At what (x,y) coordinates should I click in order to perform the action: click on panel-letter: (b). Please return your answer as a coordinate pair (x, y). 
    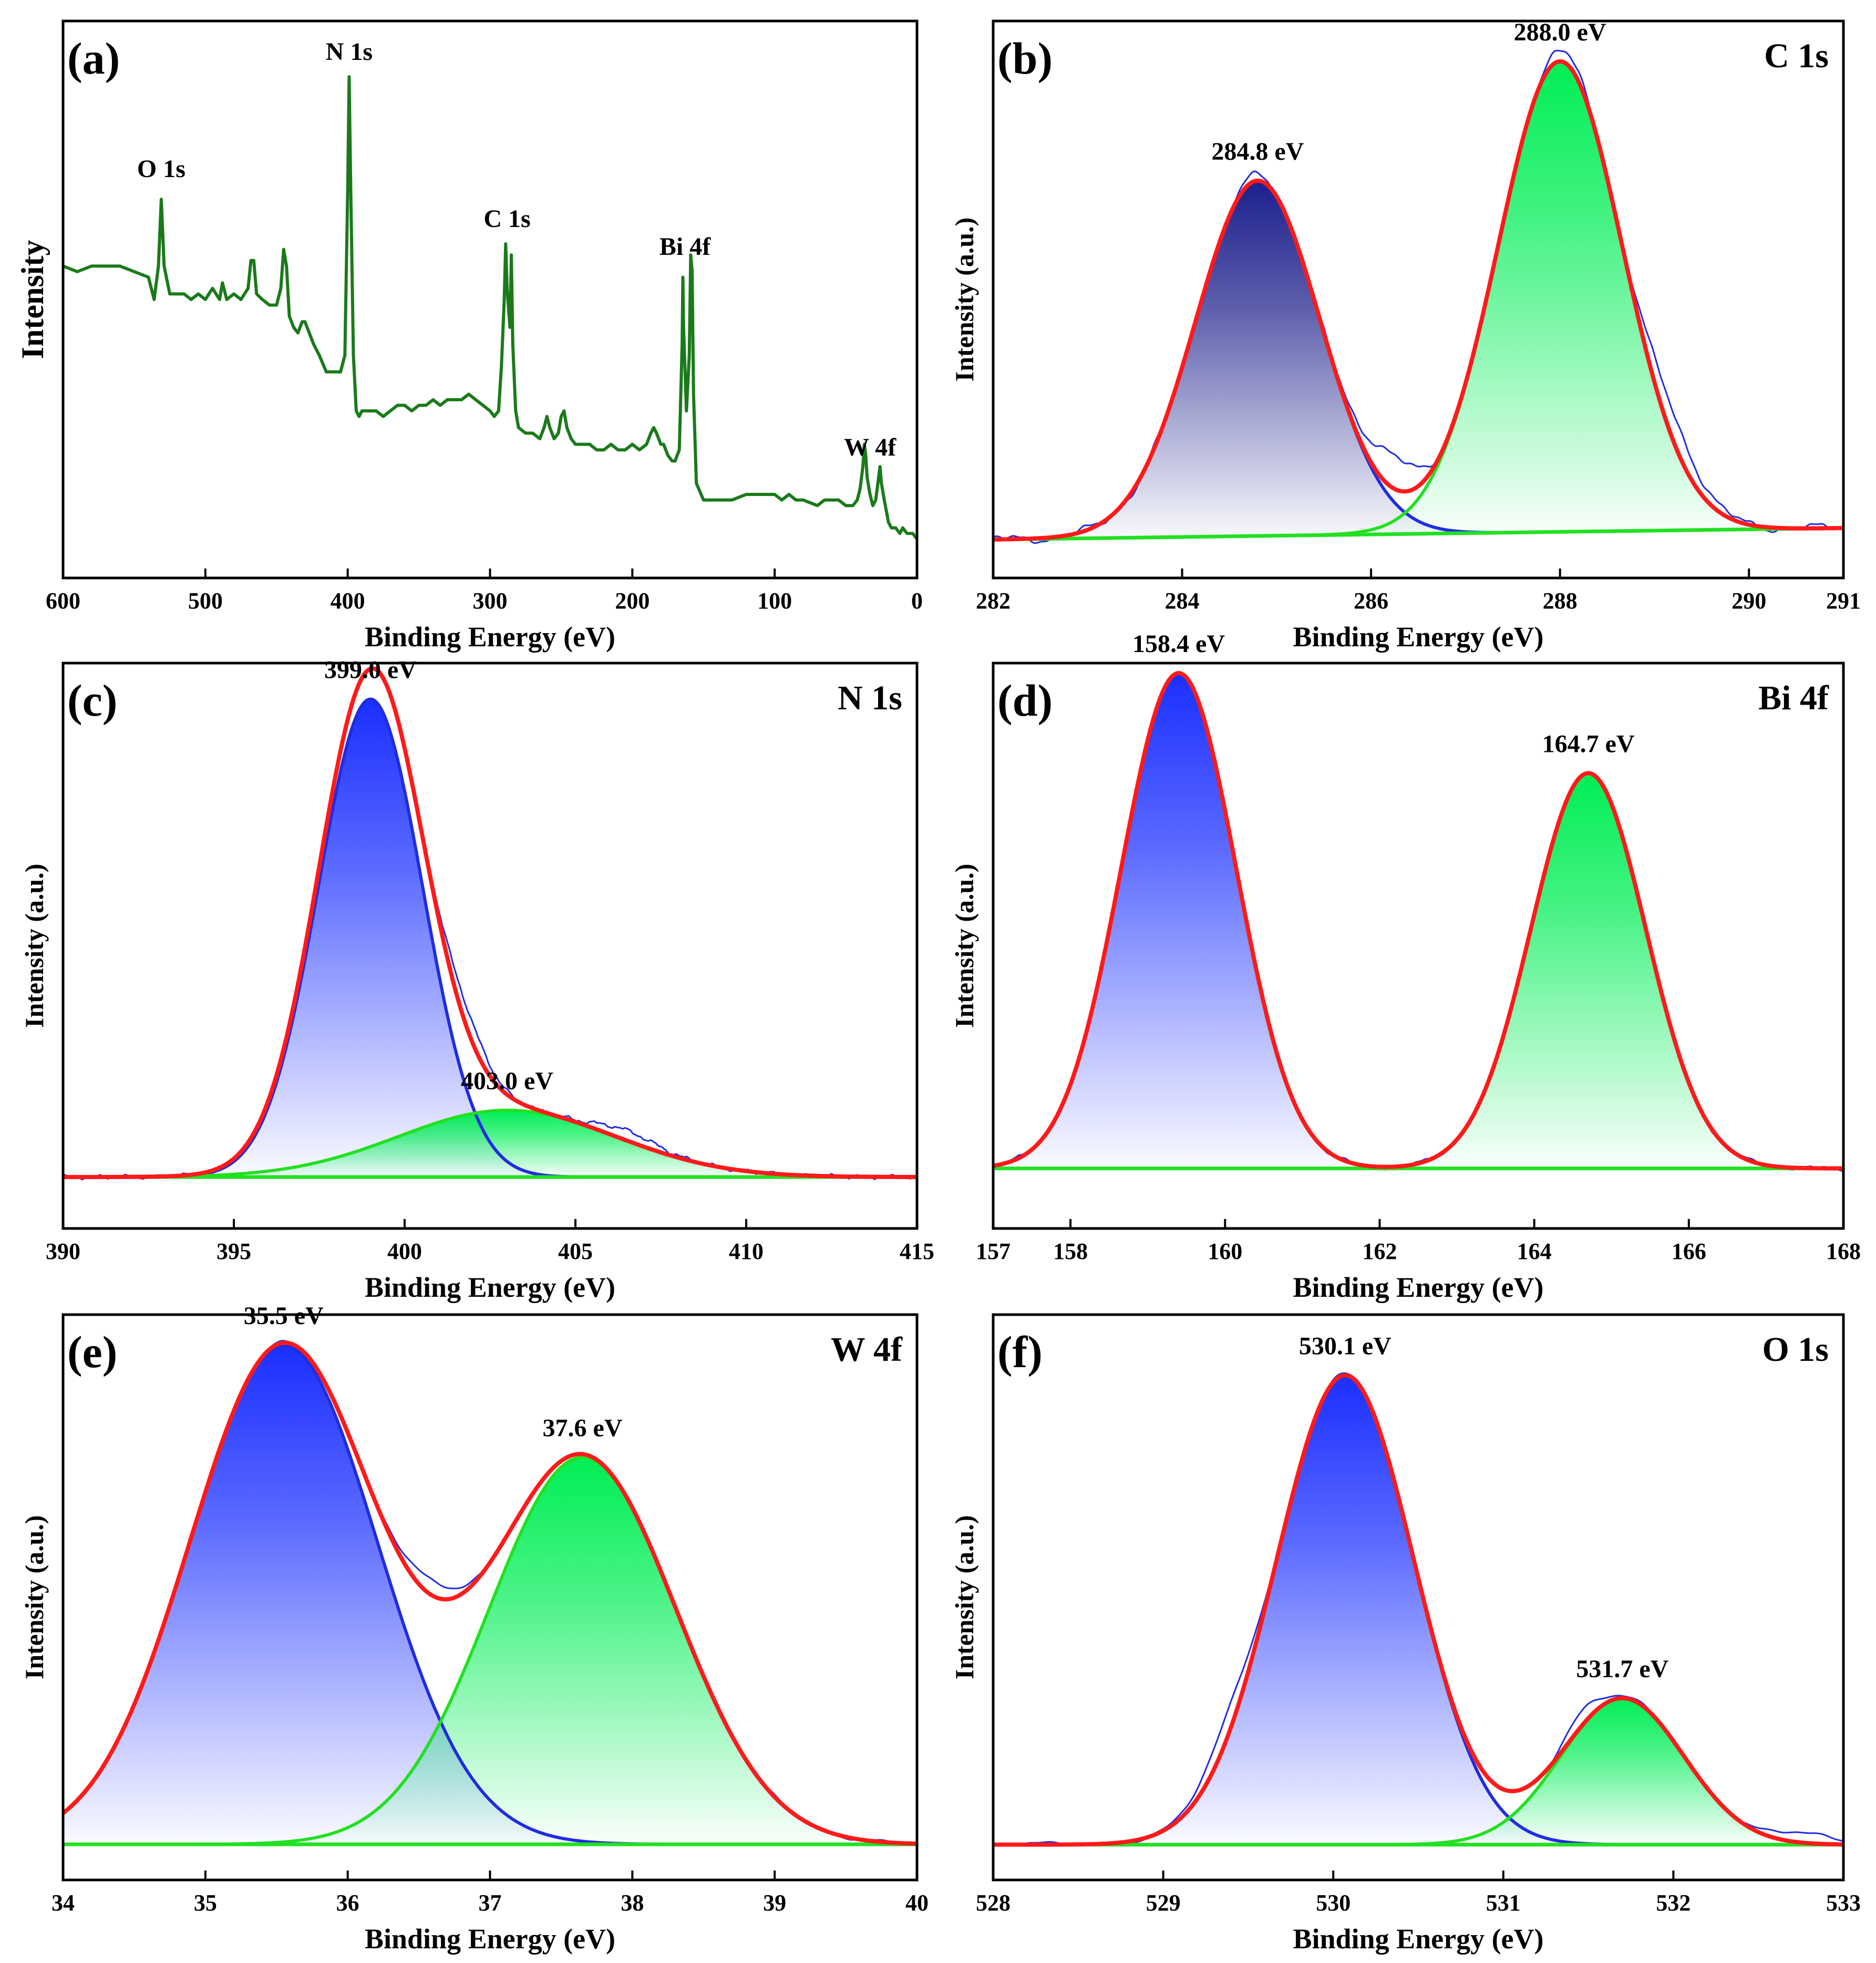
    Looking at the image, I should click on (1025, 58).